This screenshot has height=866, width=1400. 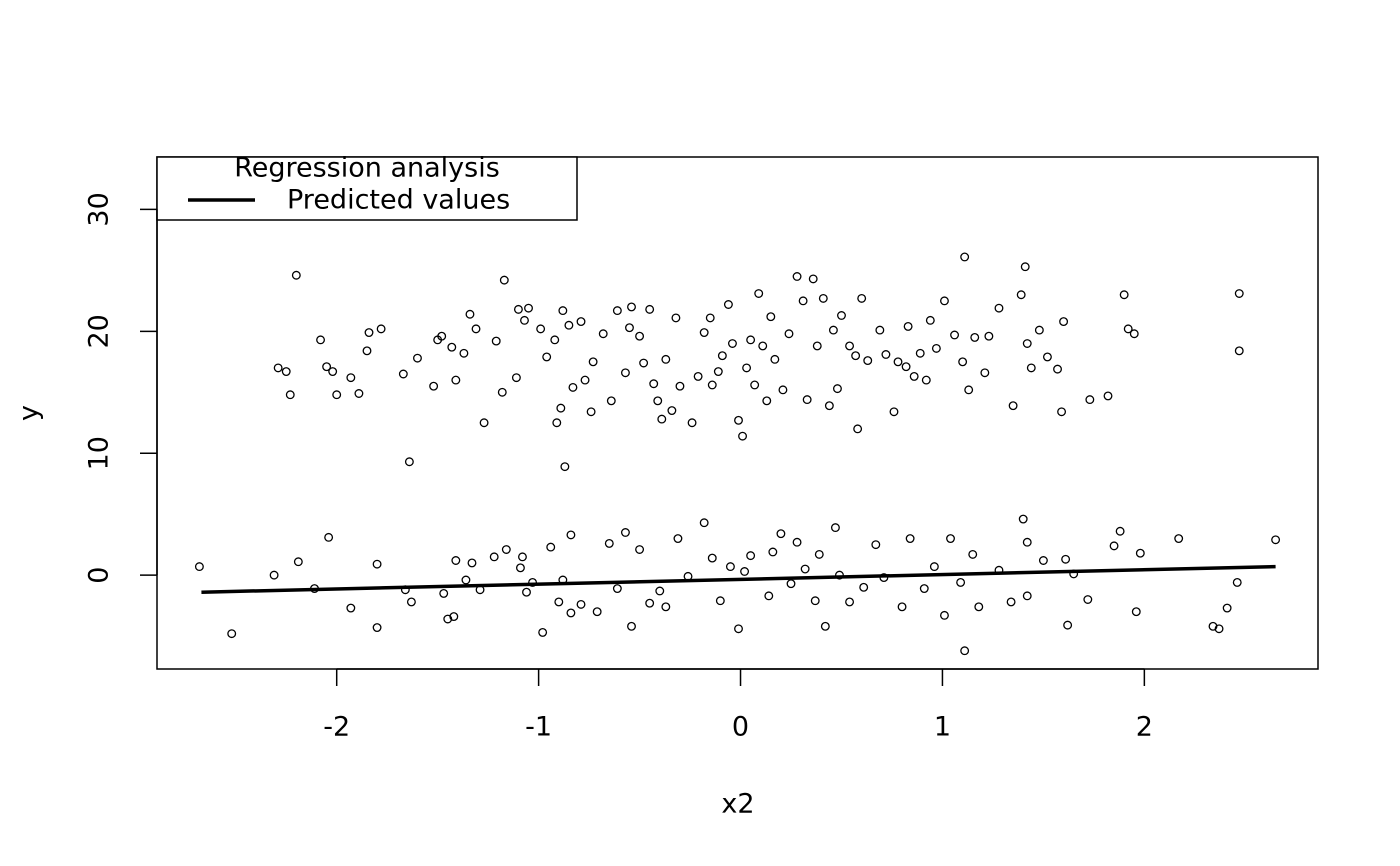 I want to click on regression-line, so click(x=738, y=579).